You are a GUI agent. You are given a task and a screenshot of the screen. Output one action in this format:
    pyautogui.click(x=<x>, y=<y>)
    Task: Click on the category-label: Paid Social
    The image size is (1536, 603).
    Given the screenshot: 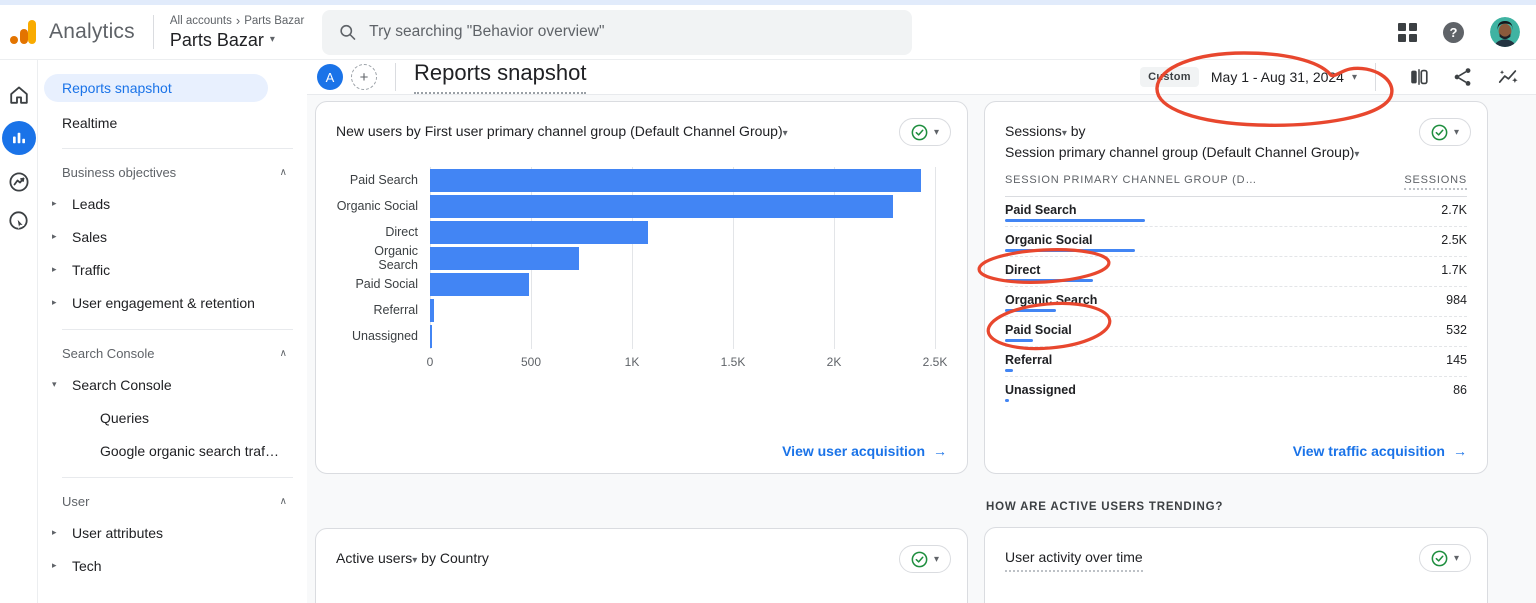 What is the action you would take?
    pyautogui.click(x=386, y=284)
    